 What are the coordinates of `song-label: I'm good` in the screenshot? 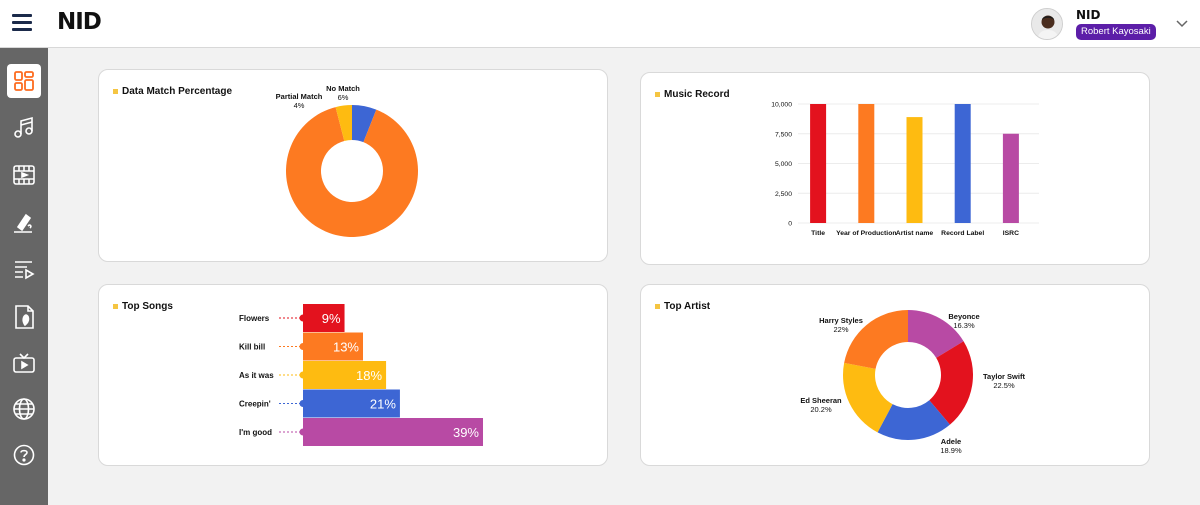 It's located at (255, 432).